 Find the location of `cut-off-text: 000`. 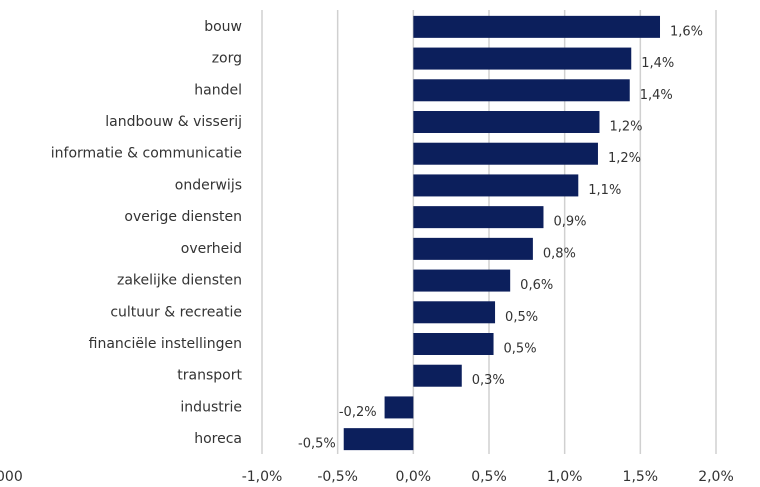

cut-off-text: 000 is located at coordinates (11, 477).